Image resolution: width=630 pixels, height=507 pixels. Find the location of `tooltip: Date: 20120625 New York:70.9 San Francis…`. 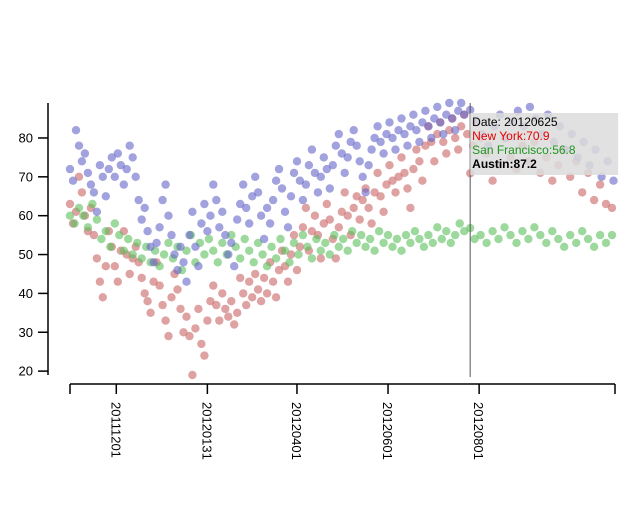

tooltip: Date: 20120625 New York:70.9 San Francis… is located at coordinates (544, 144).